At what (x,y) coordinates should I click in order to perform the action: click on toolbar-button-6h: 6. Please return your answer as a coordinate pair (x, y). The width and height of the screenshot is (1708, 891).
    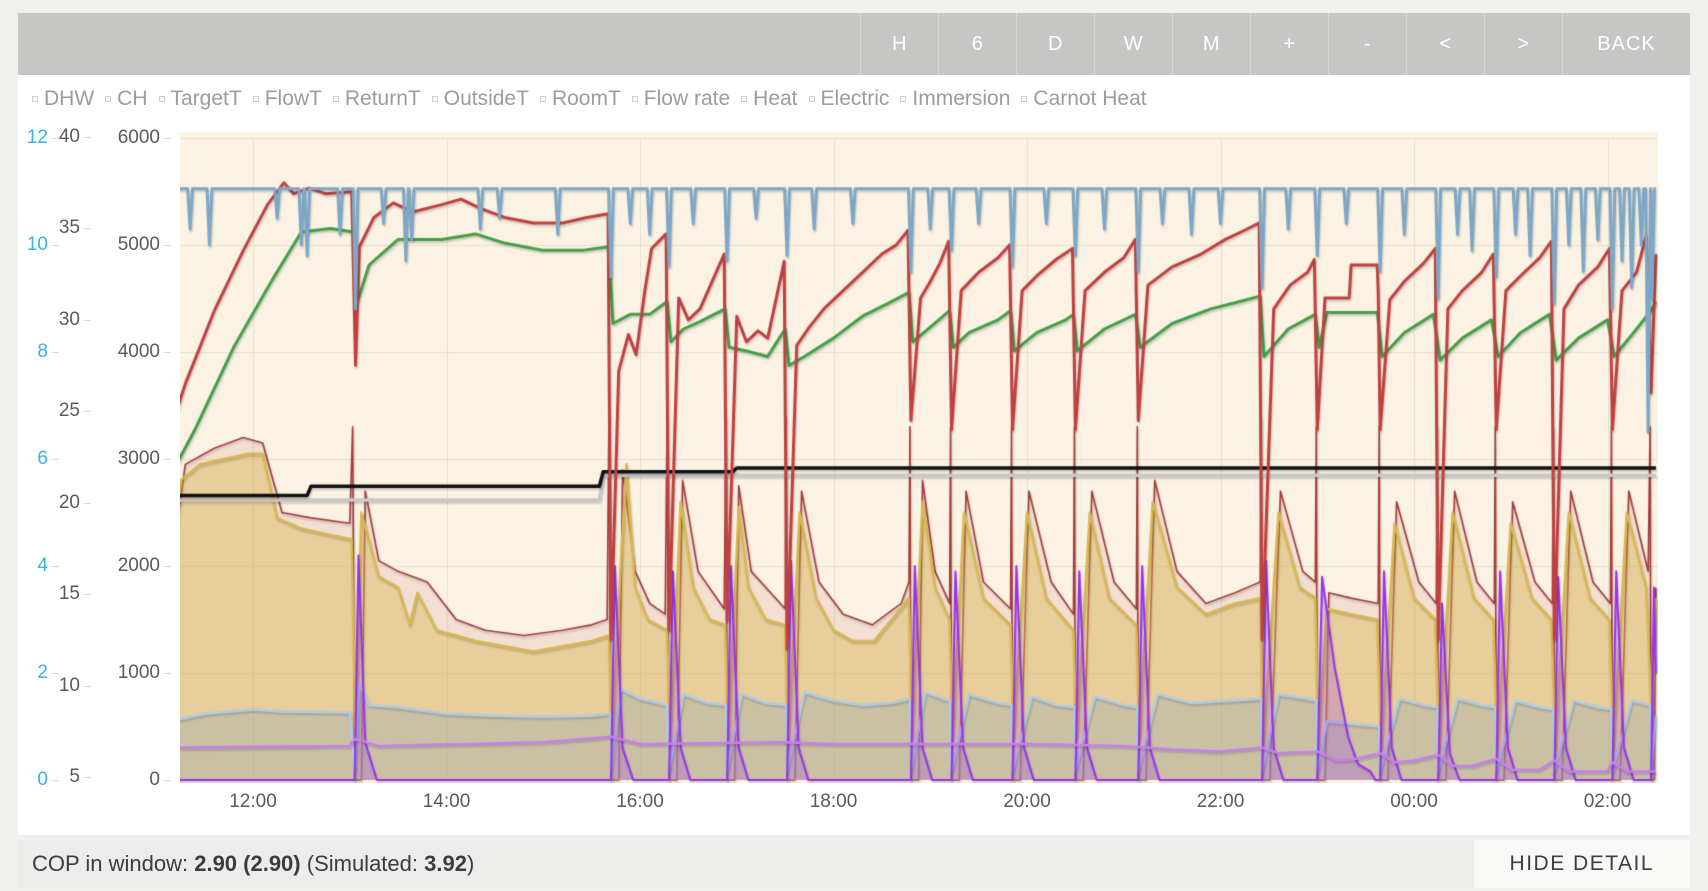
    Looking at the image, I should click on (977, 44).